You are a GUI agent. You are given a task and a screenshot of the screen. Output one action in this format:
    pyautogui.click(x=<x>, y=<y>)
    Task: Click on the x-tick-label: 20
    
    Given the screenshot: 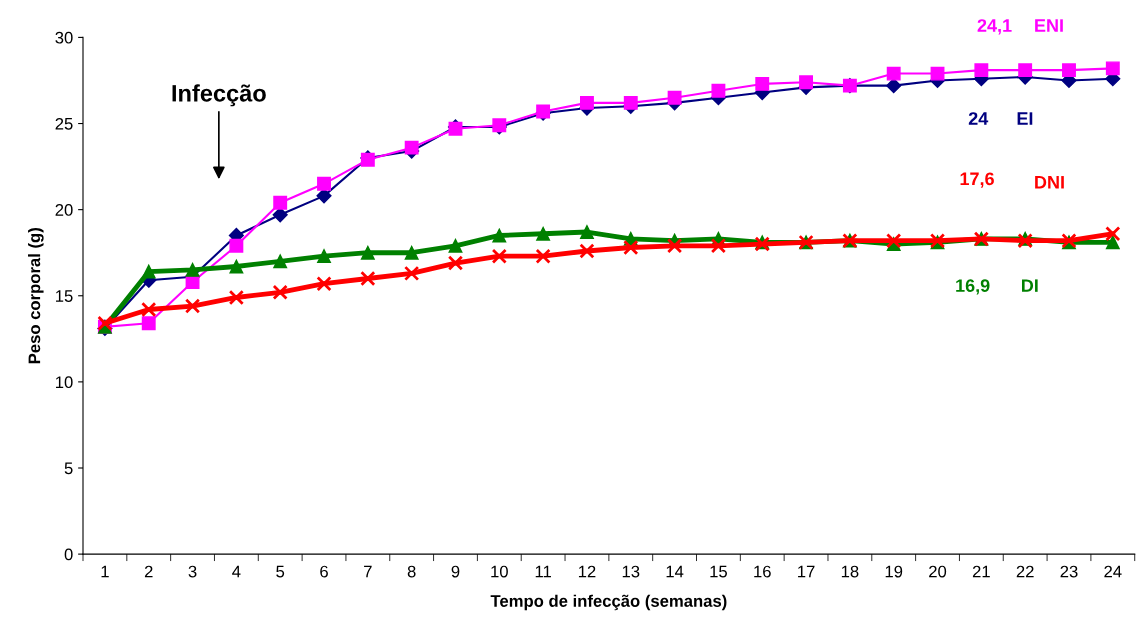 What is the action you would take?
    pyautogui.click(x=938, y=571)
    